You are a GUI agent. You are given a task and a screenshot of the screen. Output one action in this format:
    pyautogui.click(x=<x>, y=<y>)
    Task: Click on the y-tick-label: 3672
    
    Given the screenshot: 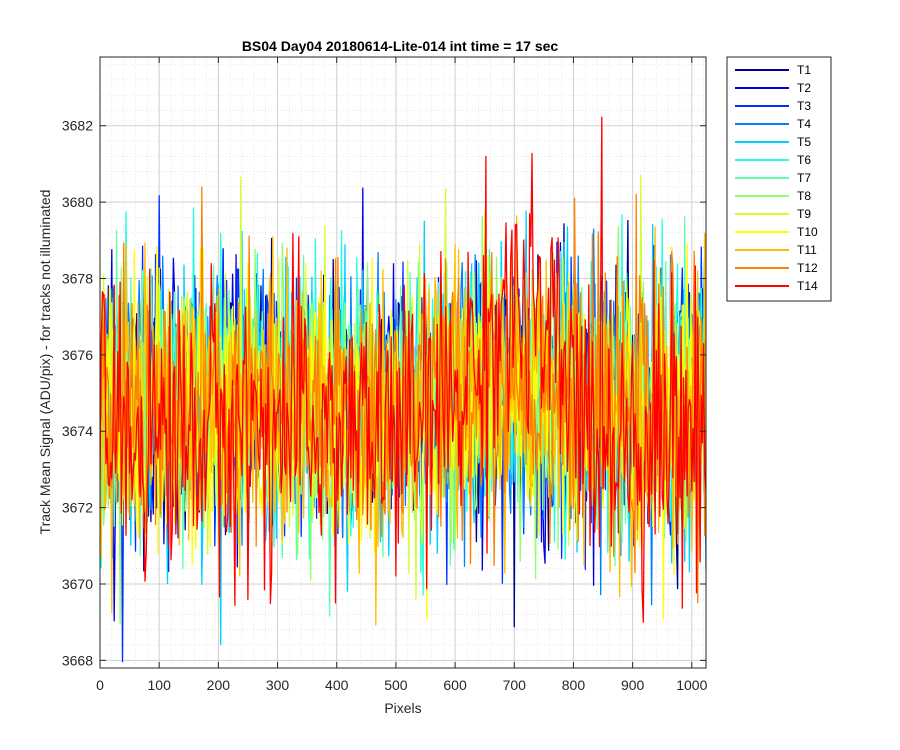 What is the action you would take?
    pyautogui.click(x=77, y=508)
    